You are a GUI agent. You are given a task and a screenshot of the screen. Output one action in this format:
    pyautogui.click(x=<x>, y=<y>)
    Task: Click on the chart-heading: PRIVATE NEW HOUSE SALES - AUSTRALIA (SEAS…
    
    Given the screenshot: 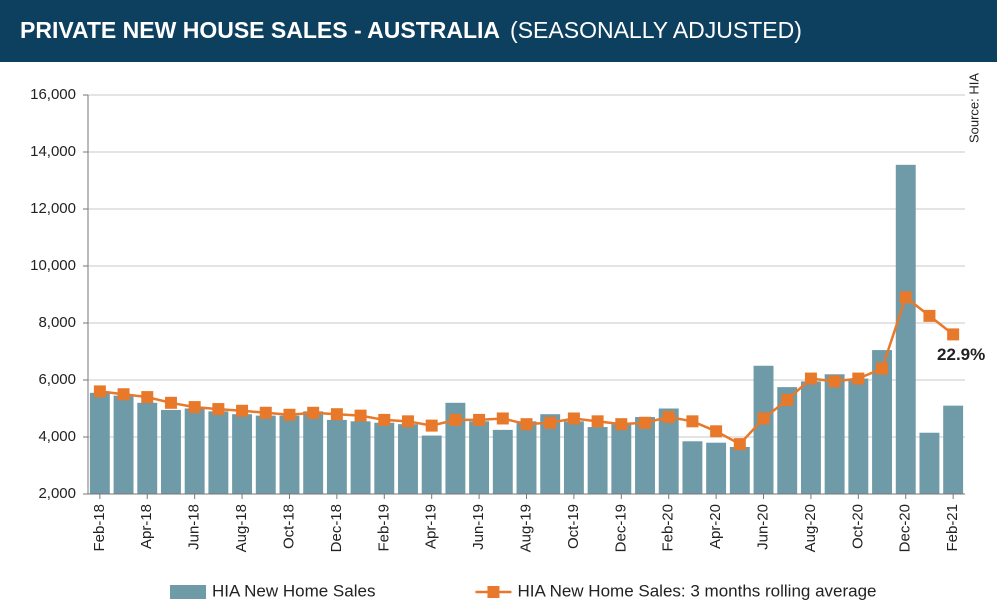 What is the action you would take?
    pyautogui.click(x=411, y=30)
    